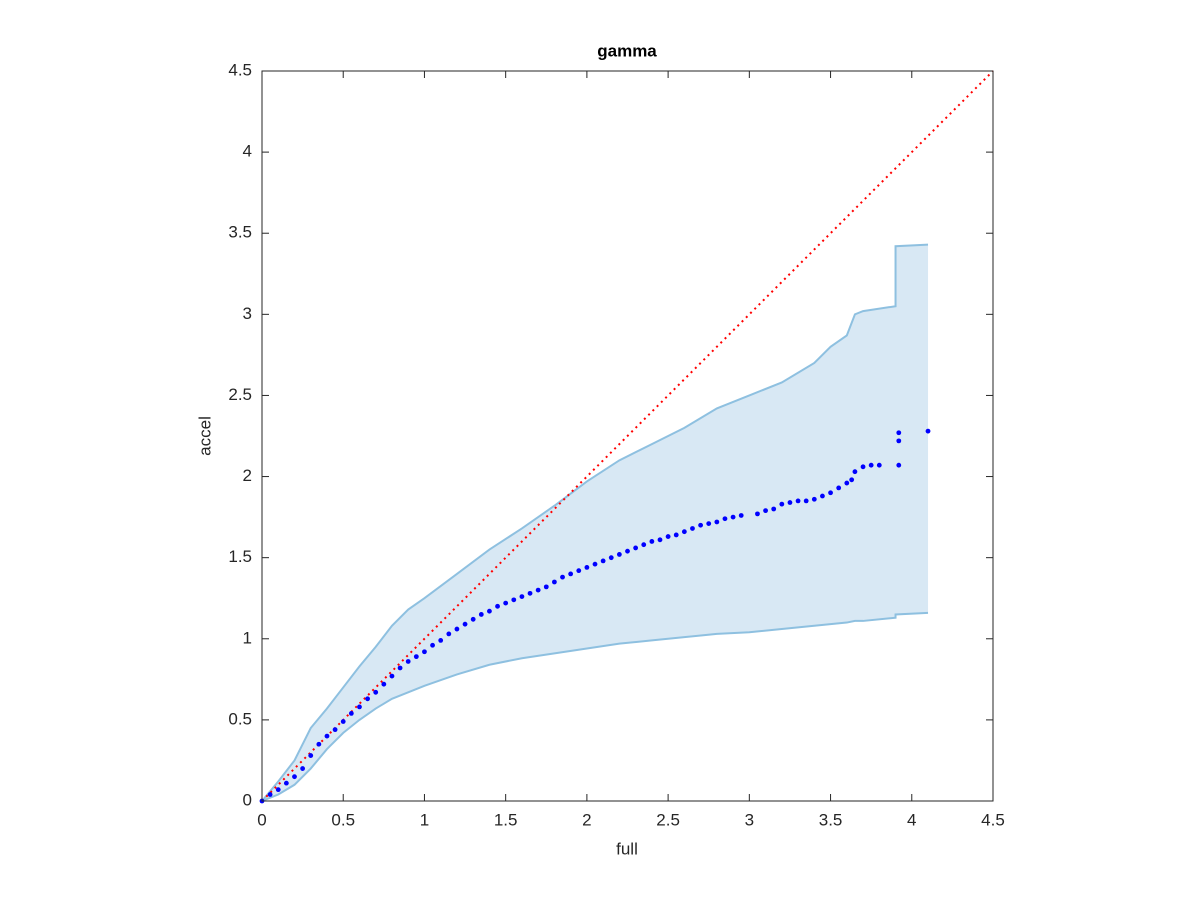 The image size is (1200, 900). Describe the element at coordinates (343, 819) in the screenshot. I see `x-tick-label: 0.5` at that location.